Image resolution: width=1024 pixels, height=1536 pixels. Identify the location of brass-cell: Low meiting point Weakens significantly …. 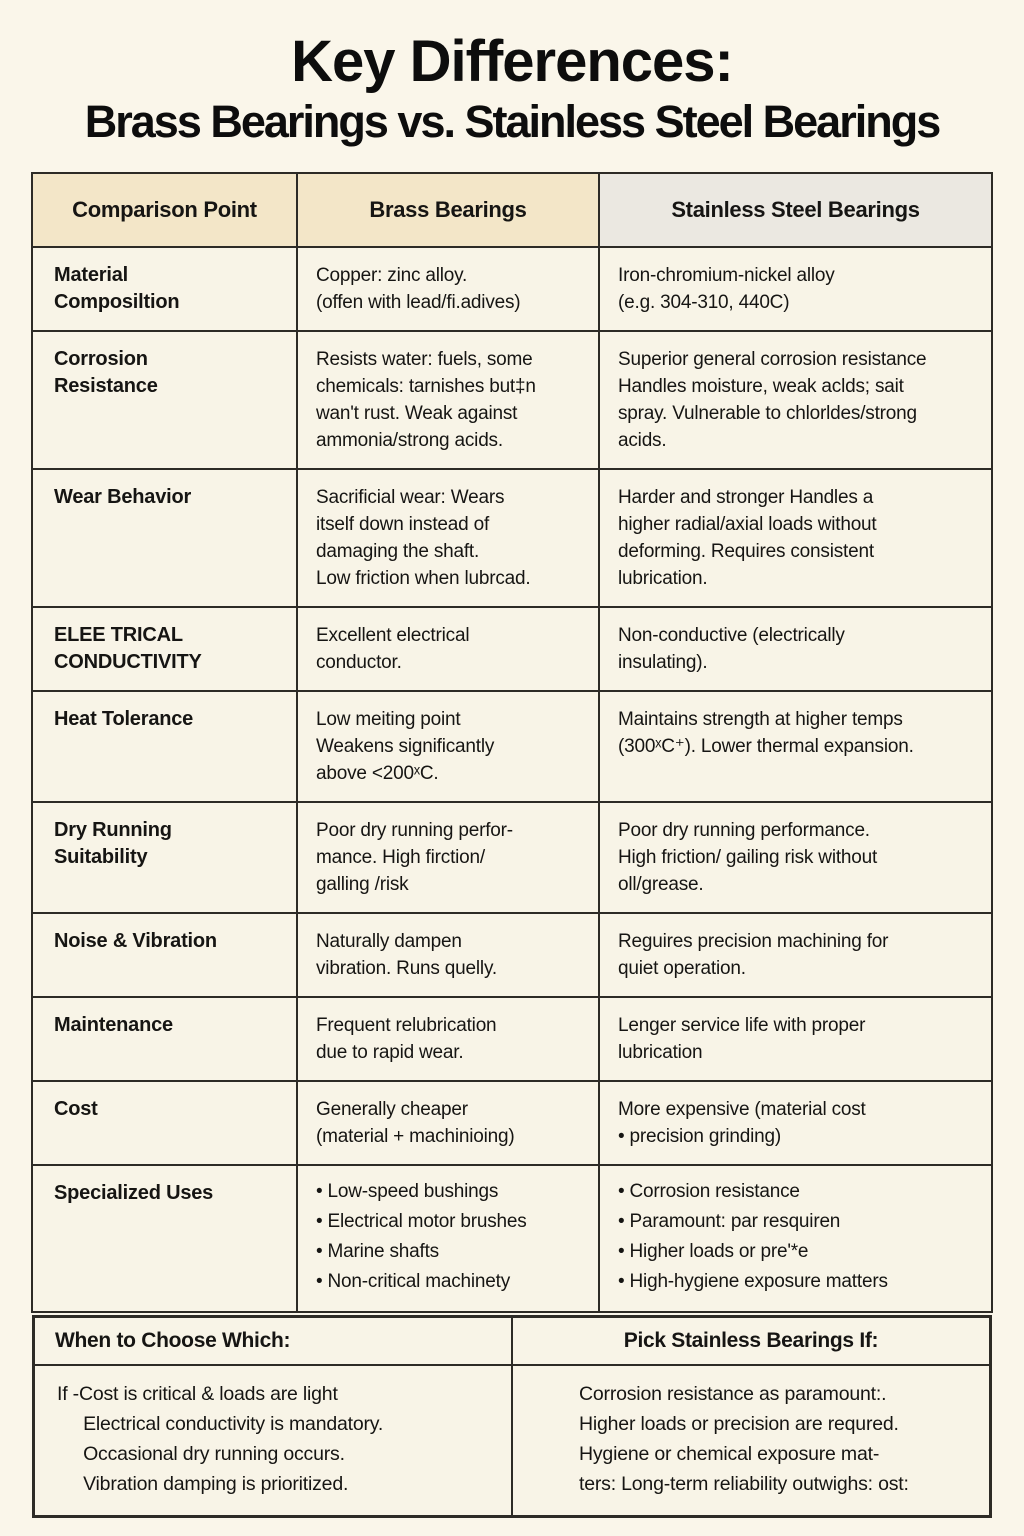
(448, 746).